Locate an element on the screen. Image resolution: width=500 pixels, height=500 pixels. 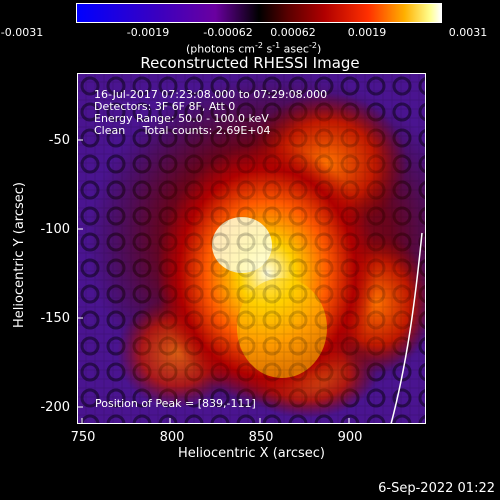
image-title: Reconstructed RHESSI Image is located at coordinates (250, 63).